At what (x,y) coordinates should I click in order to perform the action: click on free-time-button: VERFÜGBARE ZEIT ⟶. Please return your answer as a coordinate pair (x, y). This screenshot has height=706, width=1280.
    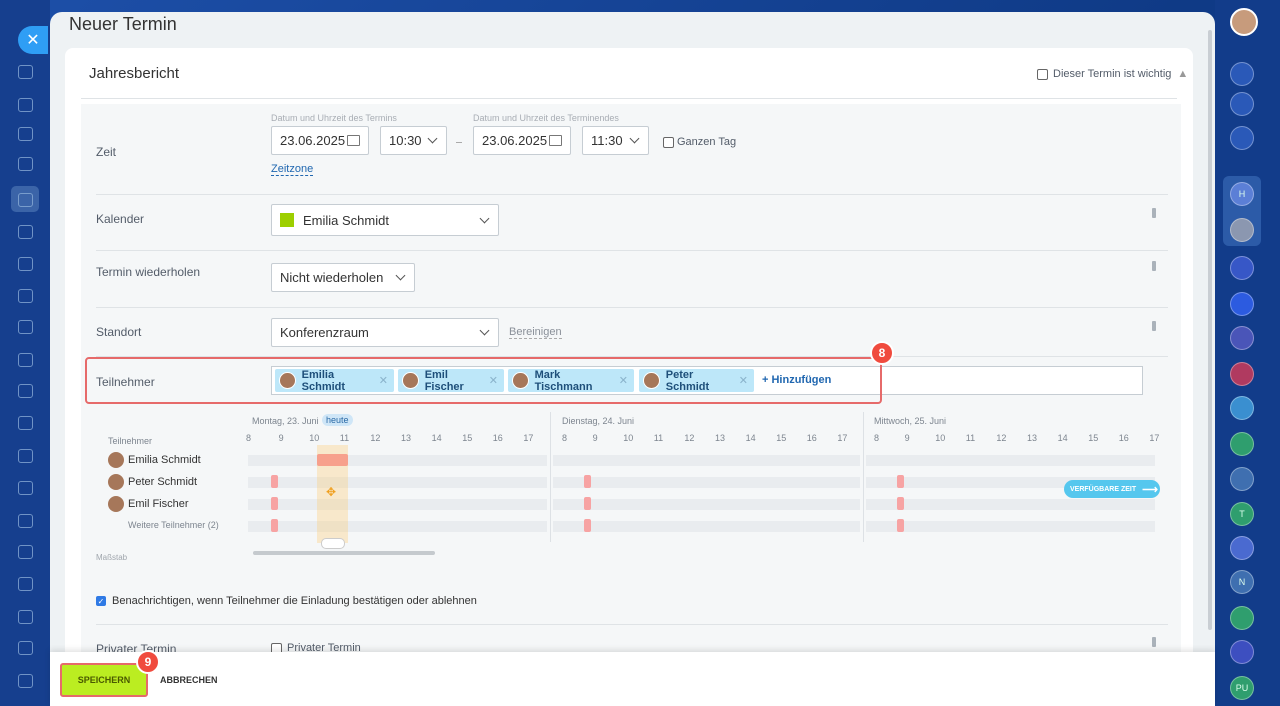
    Looking at the image, I should click on (1112, 489).